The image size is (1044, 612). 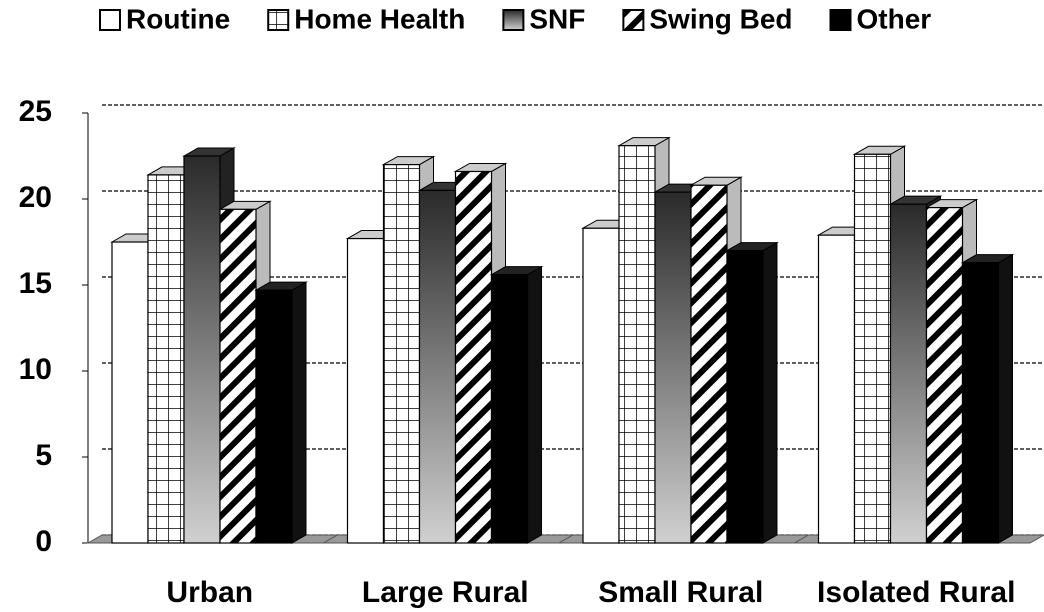 I want to click on y-tick-label: 0, so click(x=43, y=541).